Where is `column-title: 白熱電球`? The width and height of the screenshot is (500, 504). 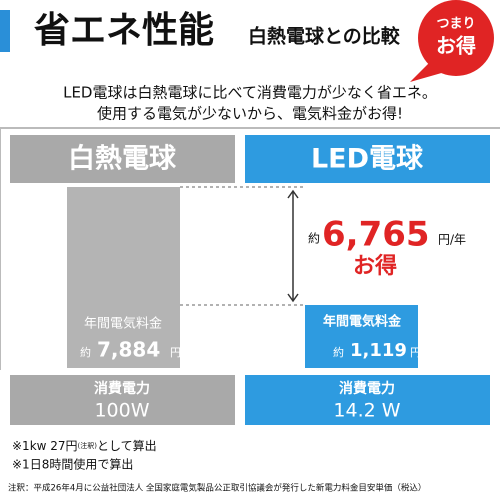 column-title: 白熱電球 is located at coordinates (122, 159).